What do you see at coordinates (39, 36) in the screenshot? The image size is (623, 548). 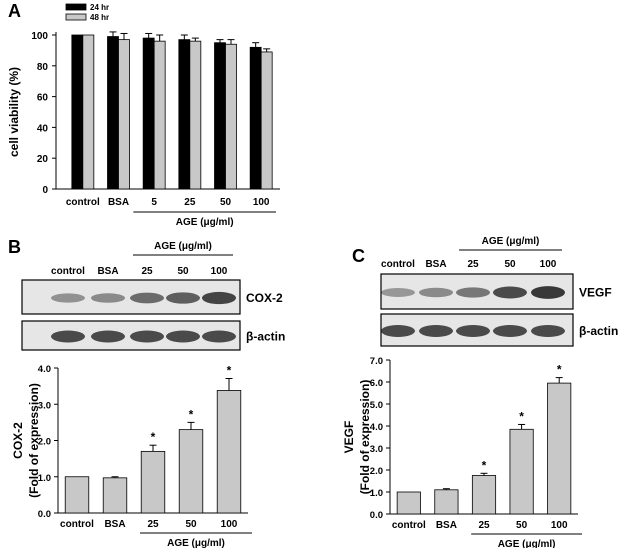 I see `y-tick-label: 100` at bounding box center [39, 36].